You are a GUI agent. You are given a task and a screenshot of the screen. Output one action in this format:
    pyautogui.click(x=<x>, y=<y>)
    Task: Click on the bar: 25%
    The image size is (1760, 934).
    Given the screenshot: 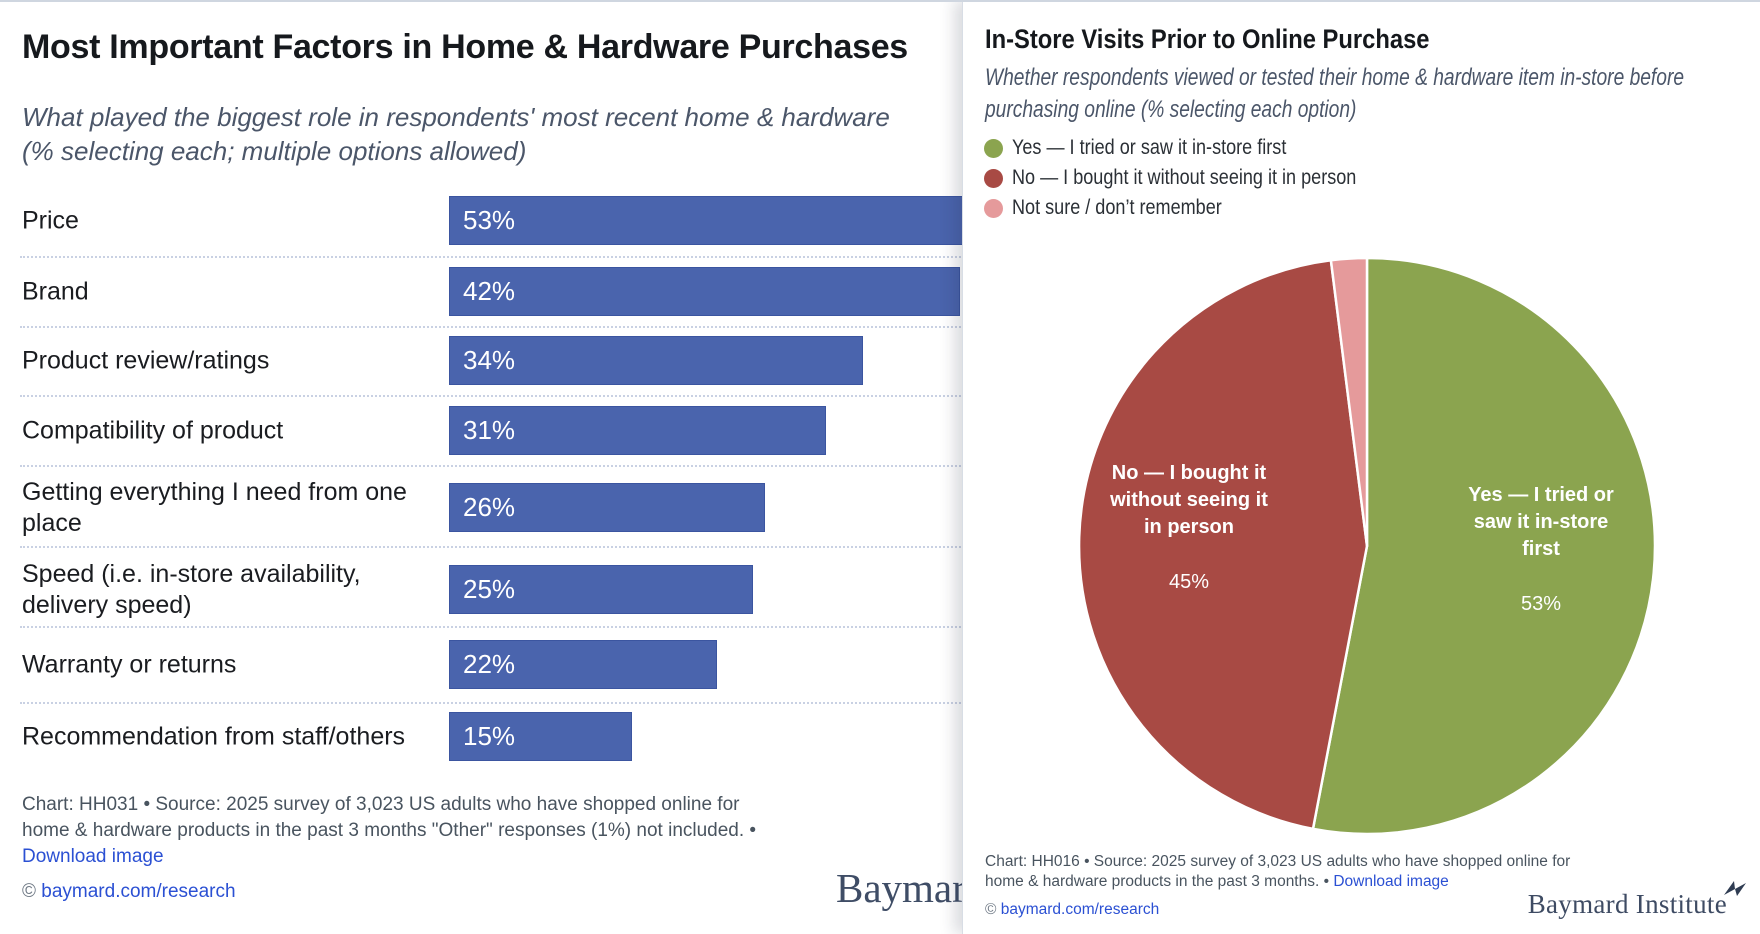 What is the action you would take?
    pyautogui.click(x=601, y=589)
    